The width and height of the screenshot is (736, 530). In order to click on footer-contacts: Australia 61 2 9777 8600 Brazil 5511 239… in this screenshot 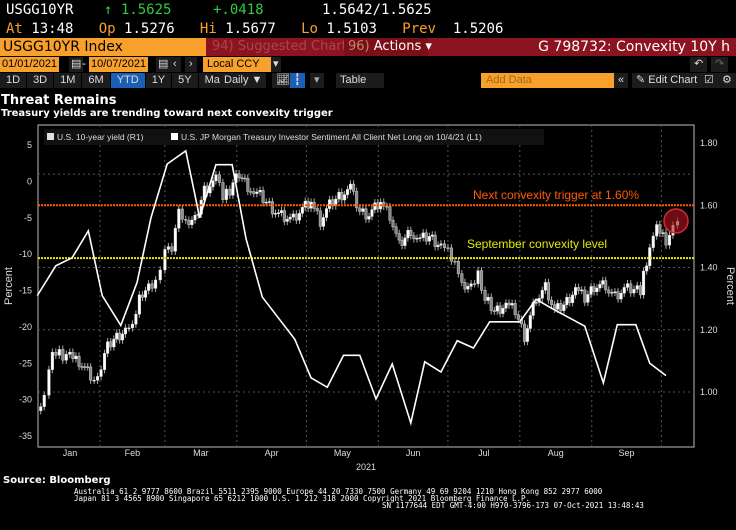, I will do `click(359, 499)`.